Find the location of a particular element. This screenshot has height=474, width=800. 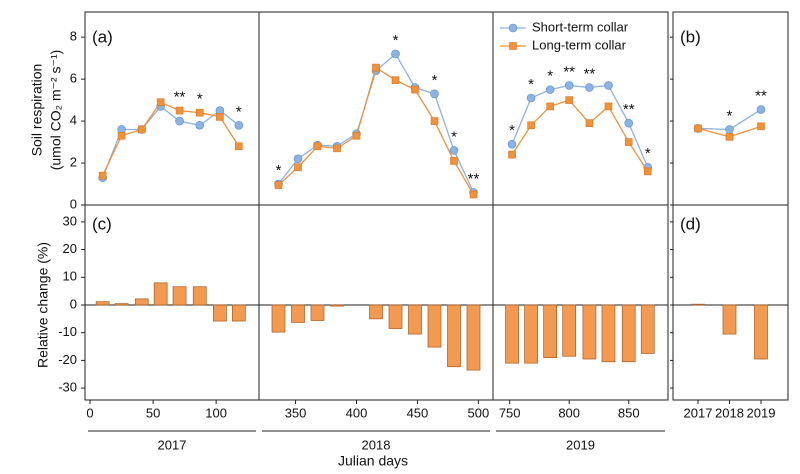

x-tick-label: 0 is located at coordinates (89, 412).